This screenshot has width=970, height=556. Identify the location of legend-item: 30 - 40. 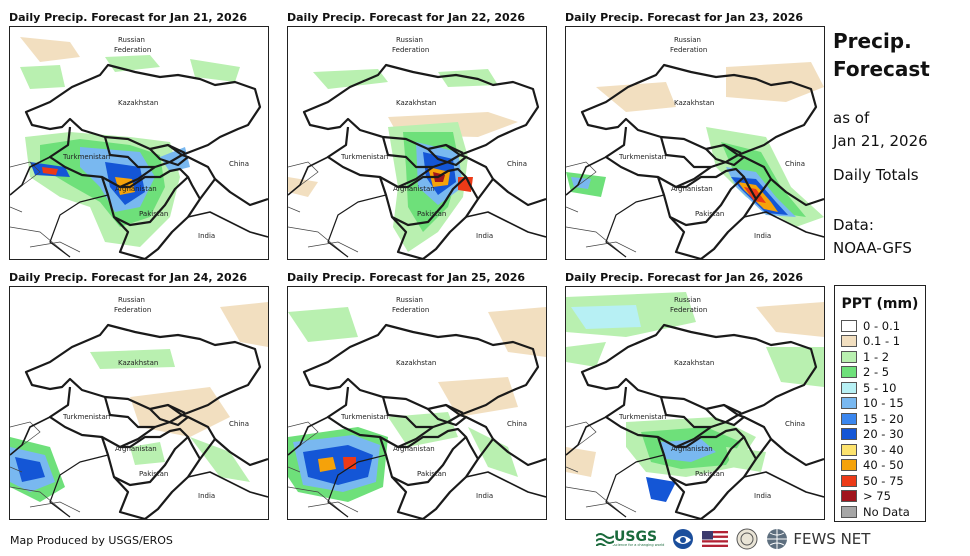
(880, 450).